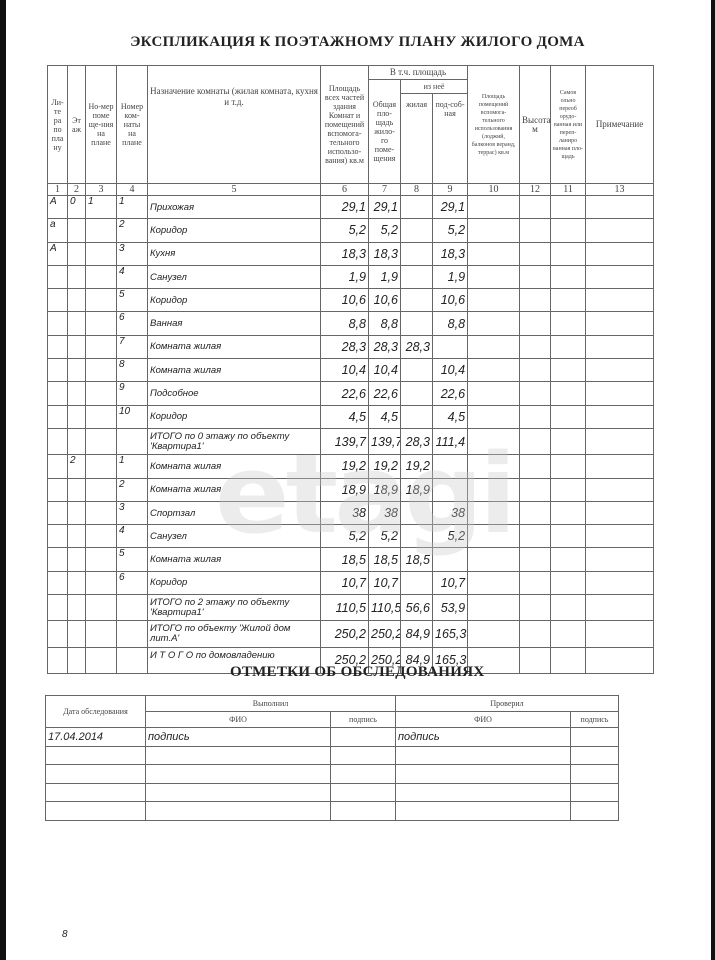 This screenshot has width=715, height=960. What do you see at coordinates (234, 189) in the screenshot?
I see `column-number: 5` at bounding box center [234, 189].